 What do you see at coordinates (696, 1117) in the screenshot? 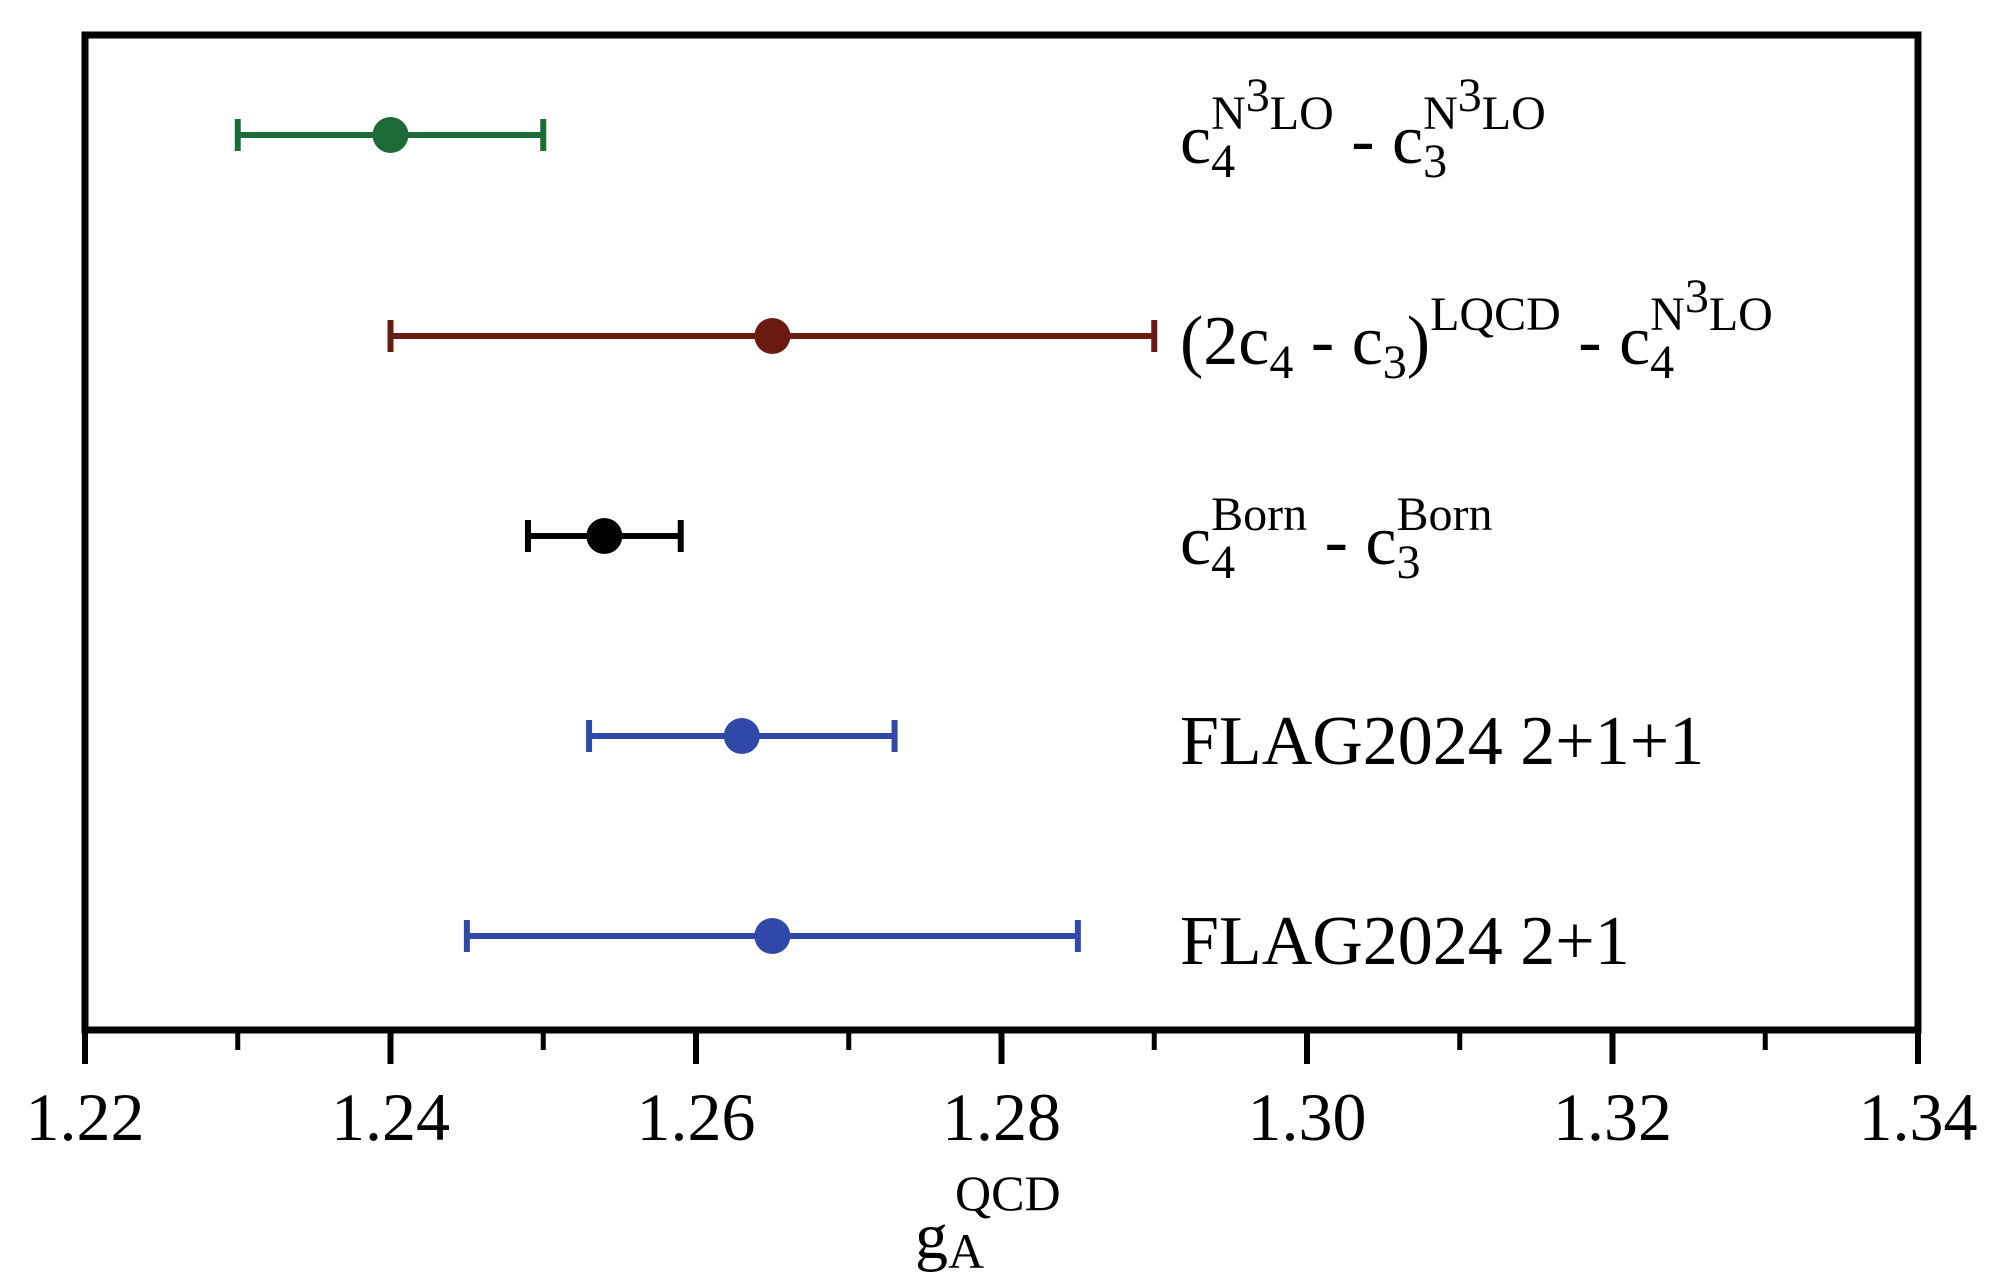
I see `x-tick-label: 1.26` at bounding box center [696, 1117].